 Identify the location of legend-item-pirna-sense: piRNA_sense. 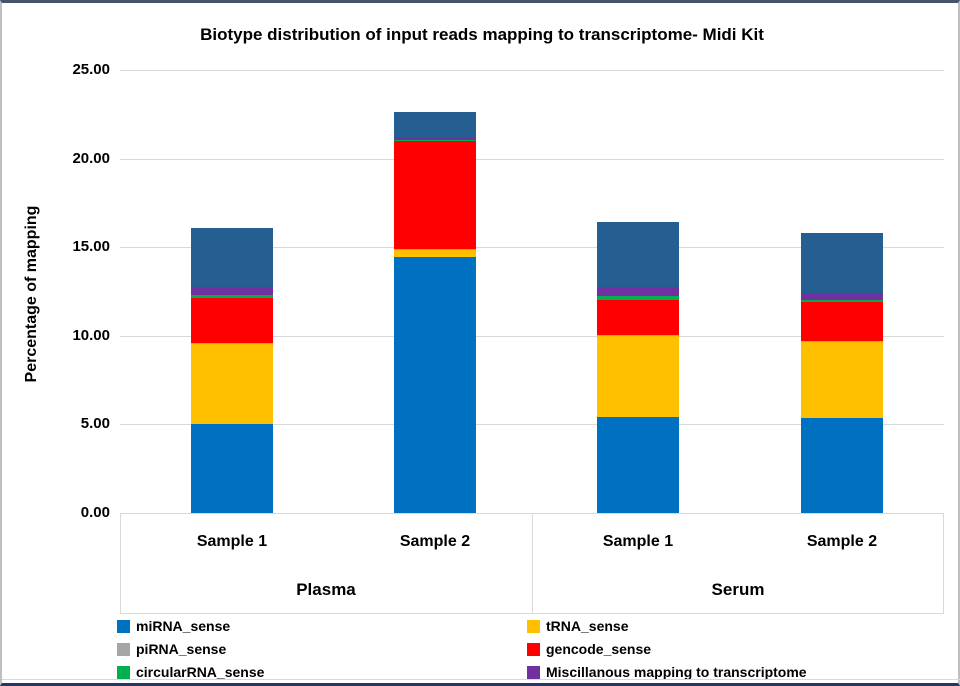
(171, 649).